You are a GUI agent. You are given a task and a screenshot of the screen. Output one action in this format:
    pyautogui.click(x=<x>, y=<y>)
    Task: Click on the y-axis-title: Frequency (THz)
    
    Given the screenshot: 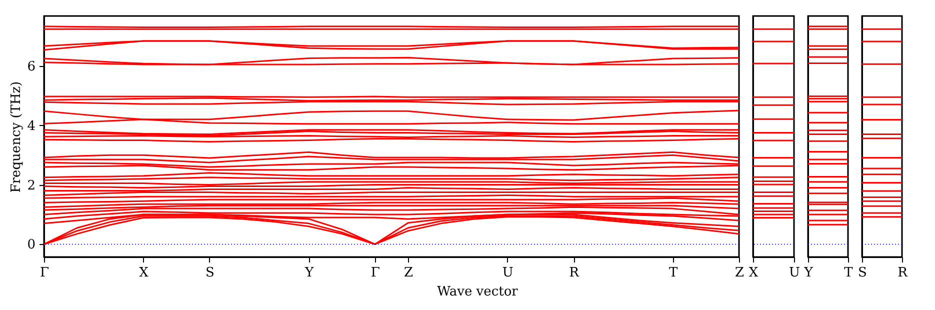 What is the action you would take?
    pyautogui.click(x=16, y=137)
    